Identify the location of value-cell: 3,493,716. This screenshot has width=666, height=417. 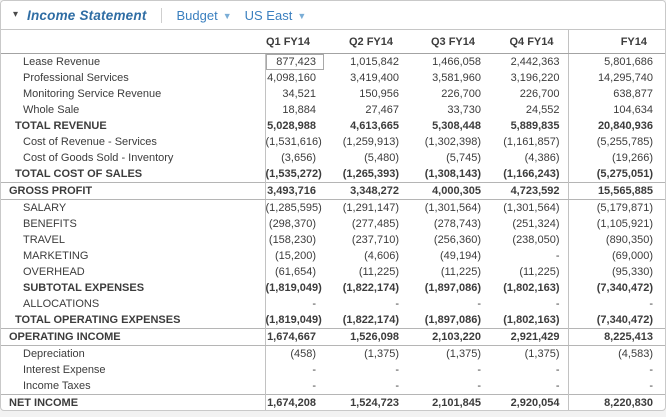
(294, 191).